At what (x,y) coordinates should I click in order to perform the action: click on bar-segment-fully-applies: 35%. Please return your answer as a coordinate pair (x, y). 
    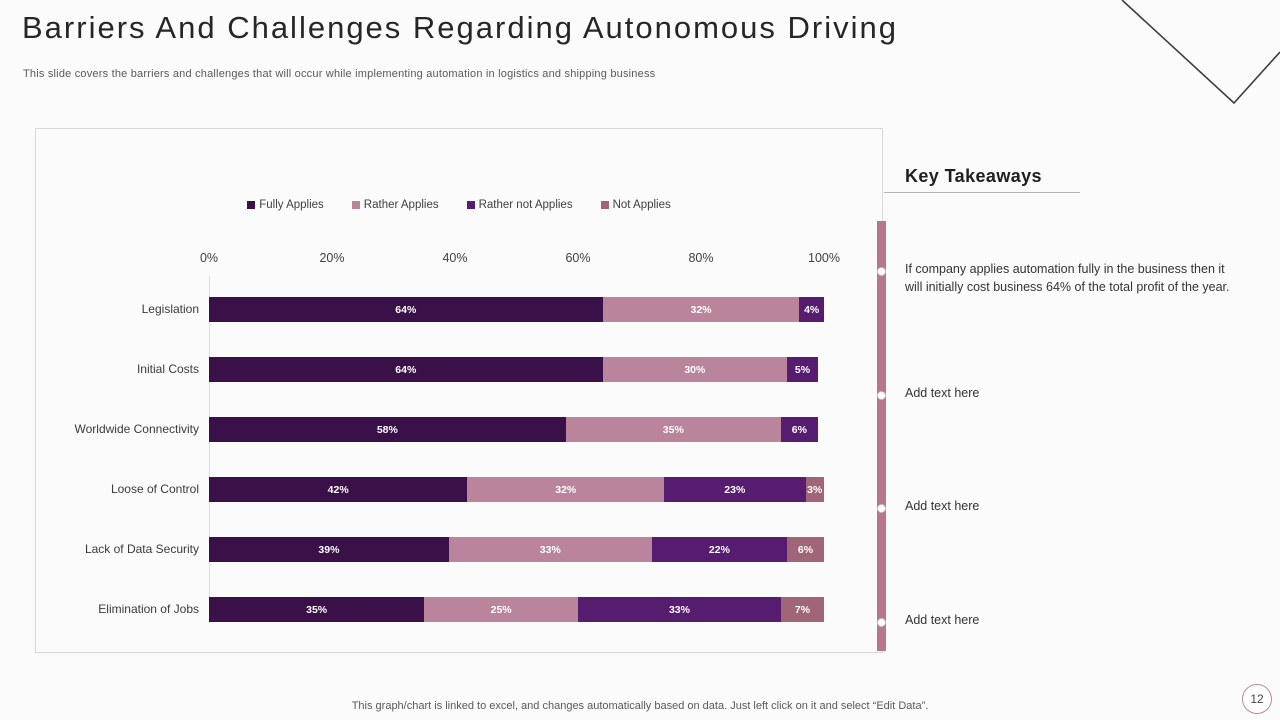
    Looking at the image, I should click on (317, 609).